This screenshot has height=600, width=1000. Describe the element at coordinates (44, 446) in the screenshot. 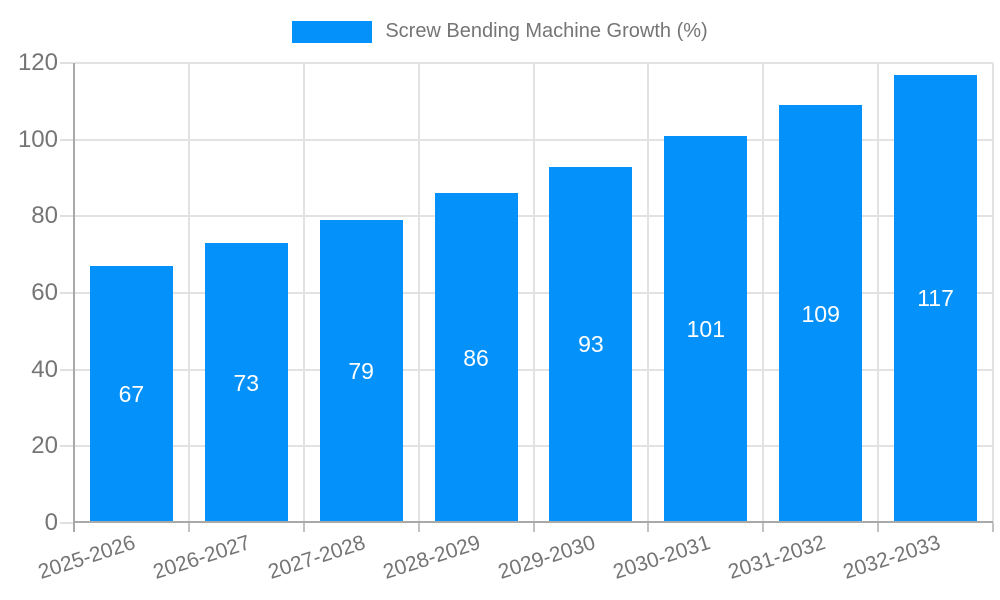

I see `y-axis-tick-label: 20` at that location.